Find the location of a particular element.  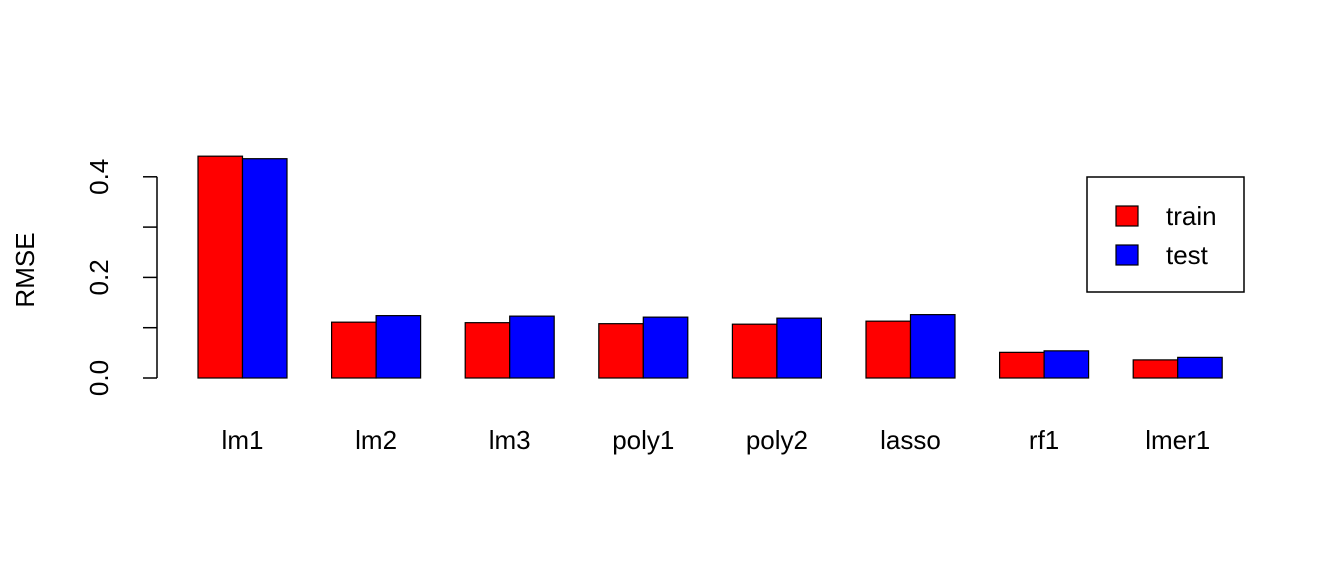

y-axis-title: RMSE is located at coordinates (25, 269).